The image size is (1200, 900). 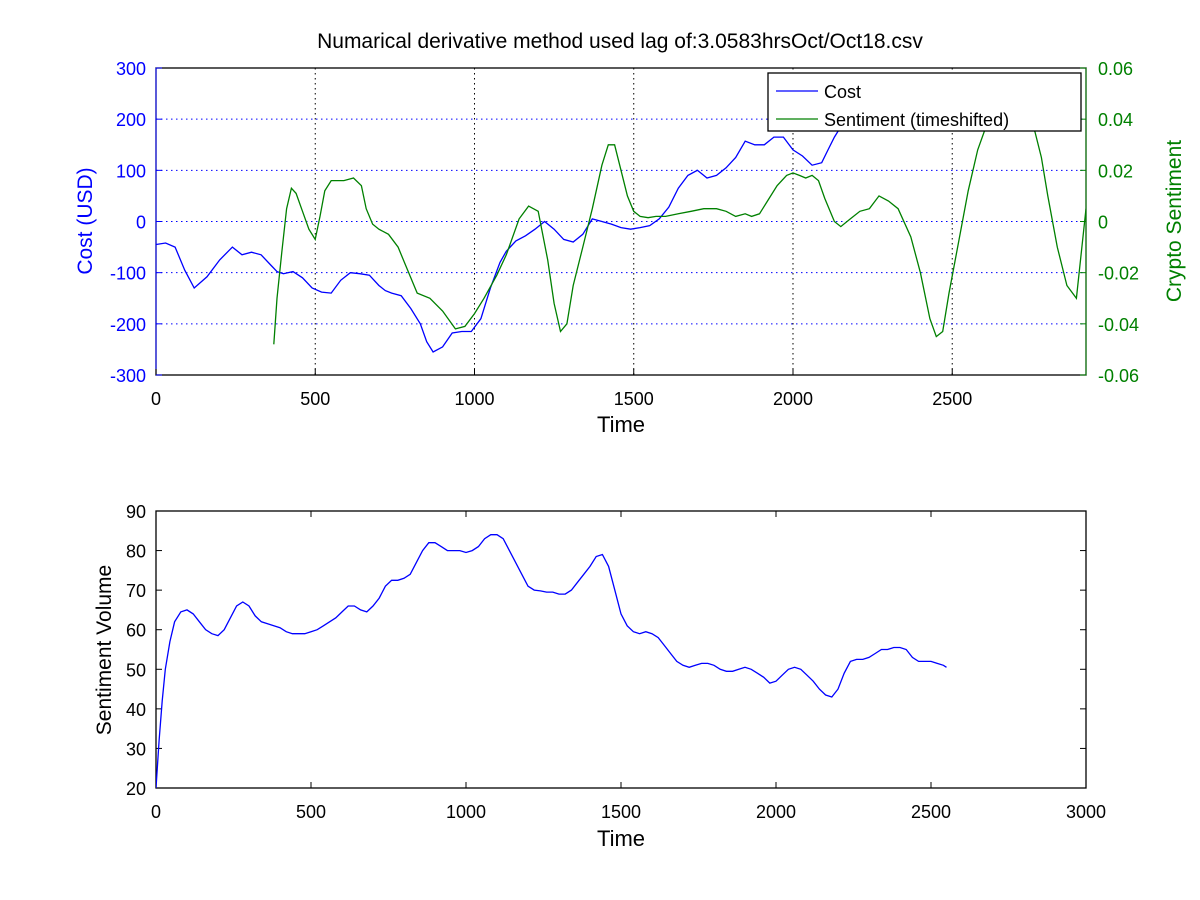 I want to click on bottom-y-tick-label: 80, so click(x=136, y=552).